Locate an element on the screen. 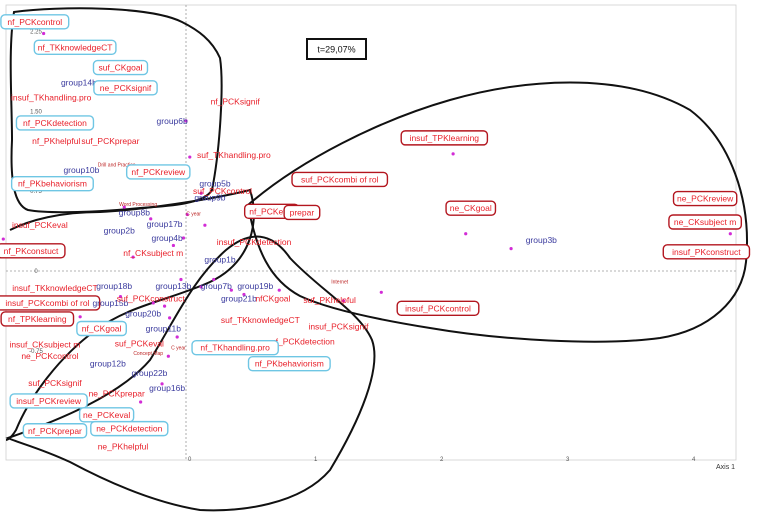 Image resolution: width=768 pixels, height=517 pixels. data-point: group5b is located at coordinates (214, 184).